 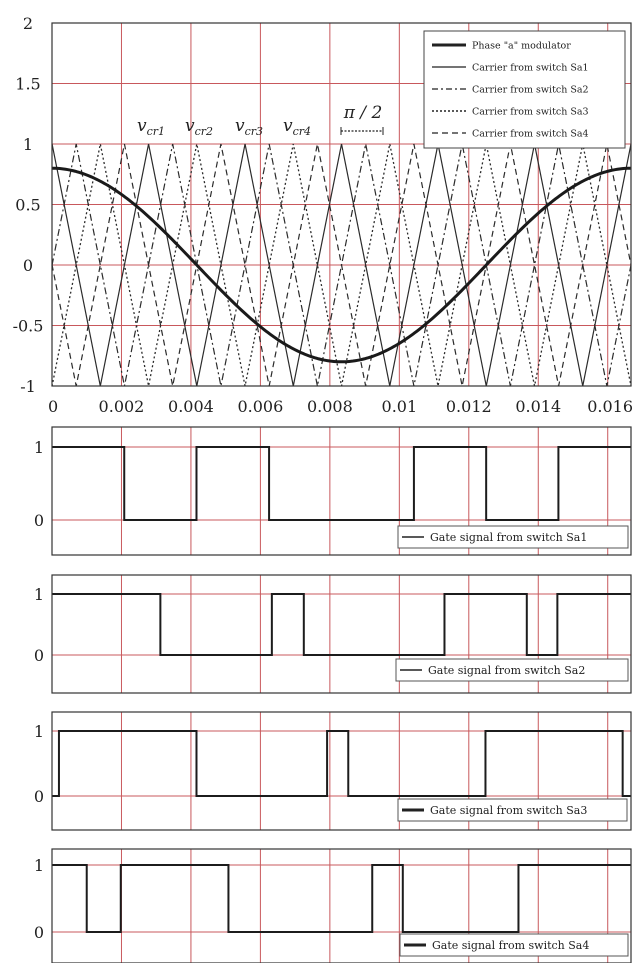 What do you see at coordinates (204, 131) in the screenshot?
I see `vcr-subscript: cr2` at bounding box center [204, 131].